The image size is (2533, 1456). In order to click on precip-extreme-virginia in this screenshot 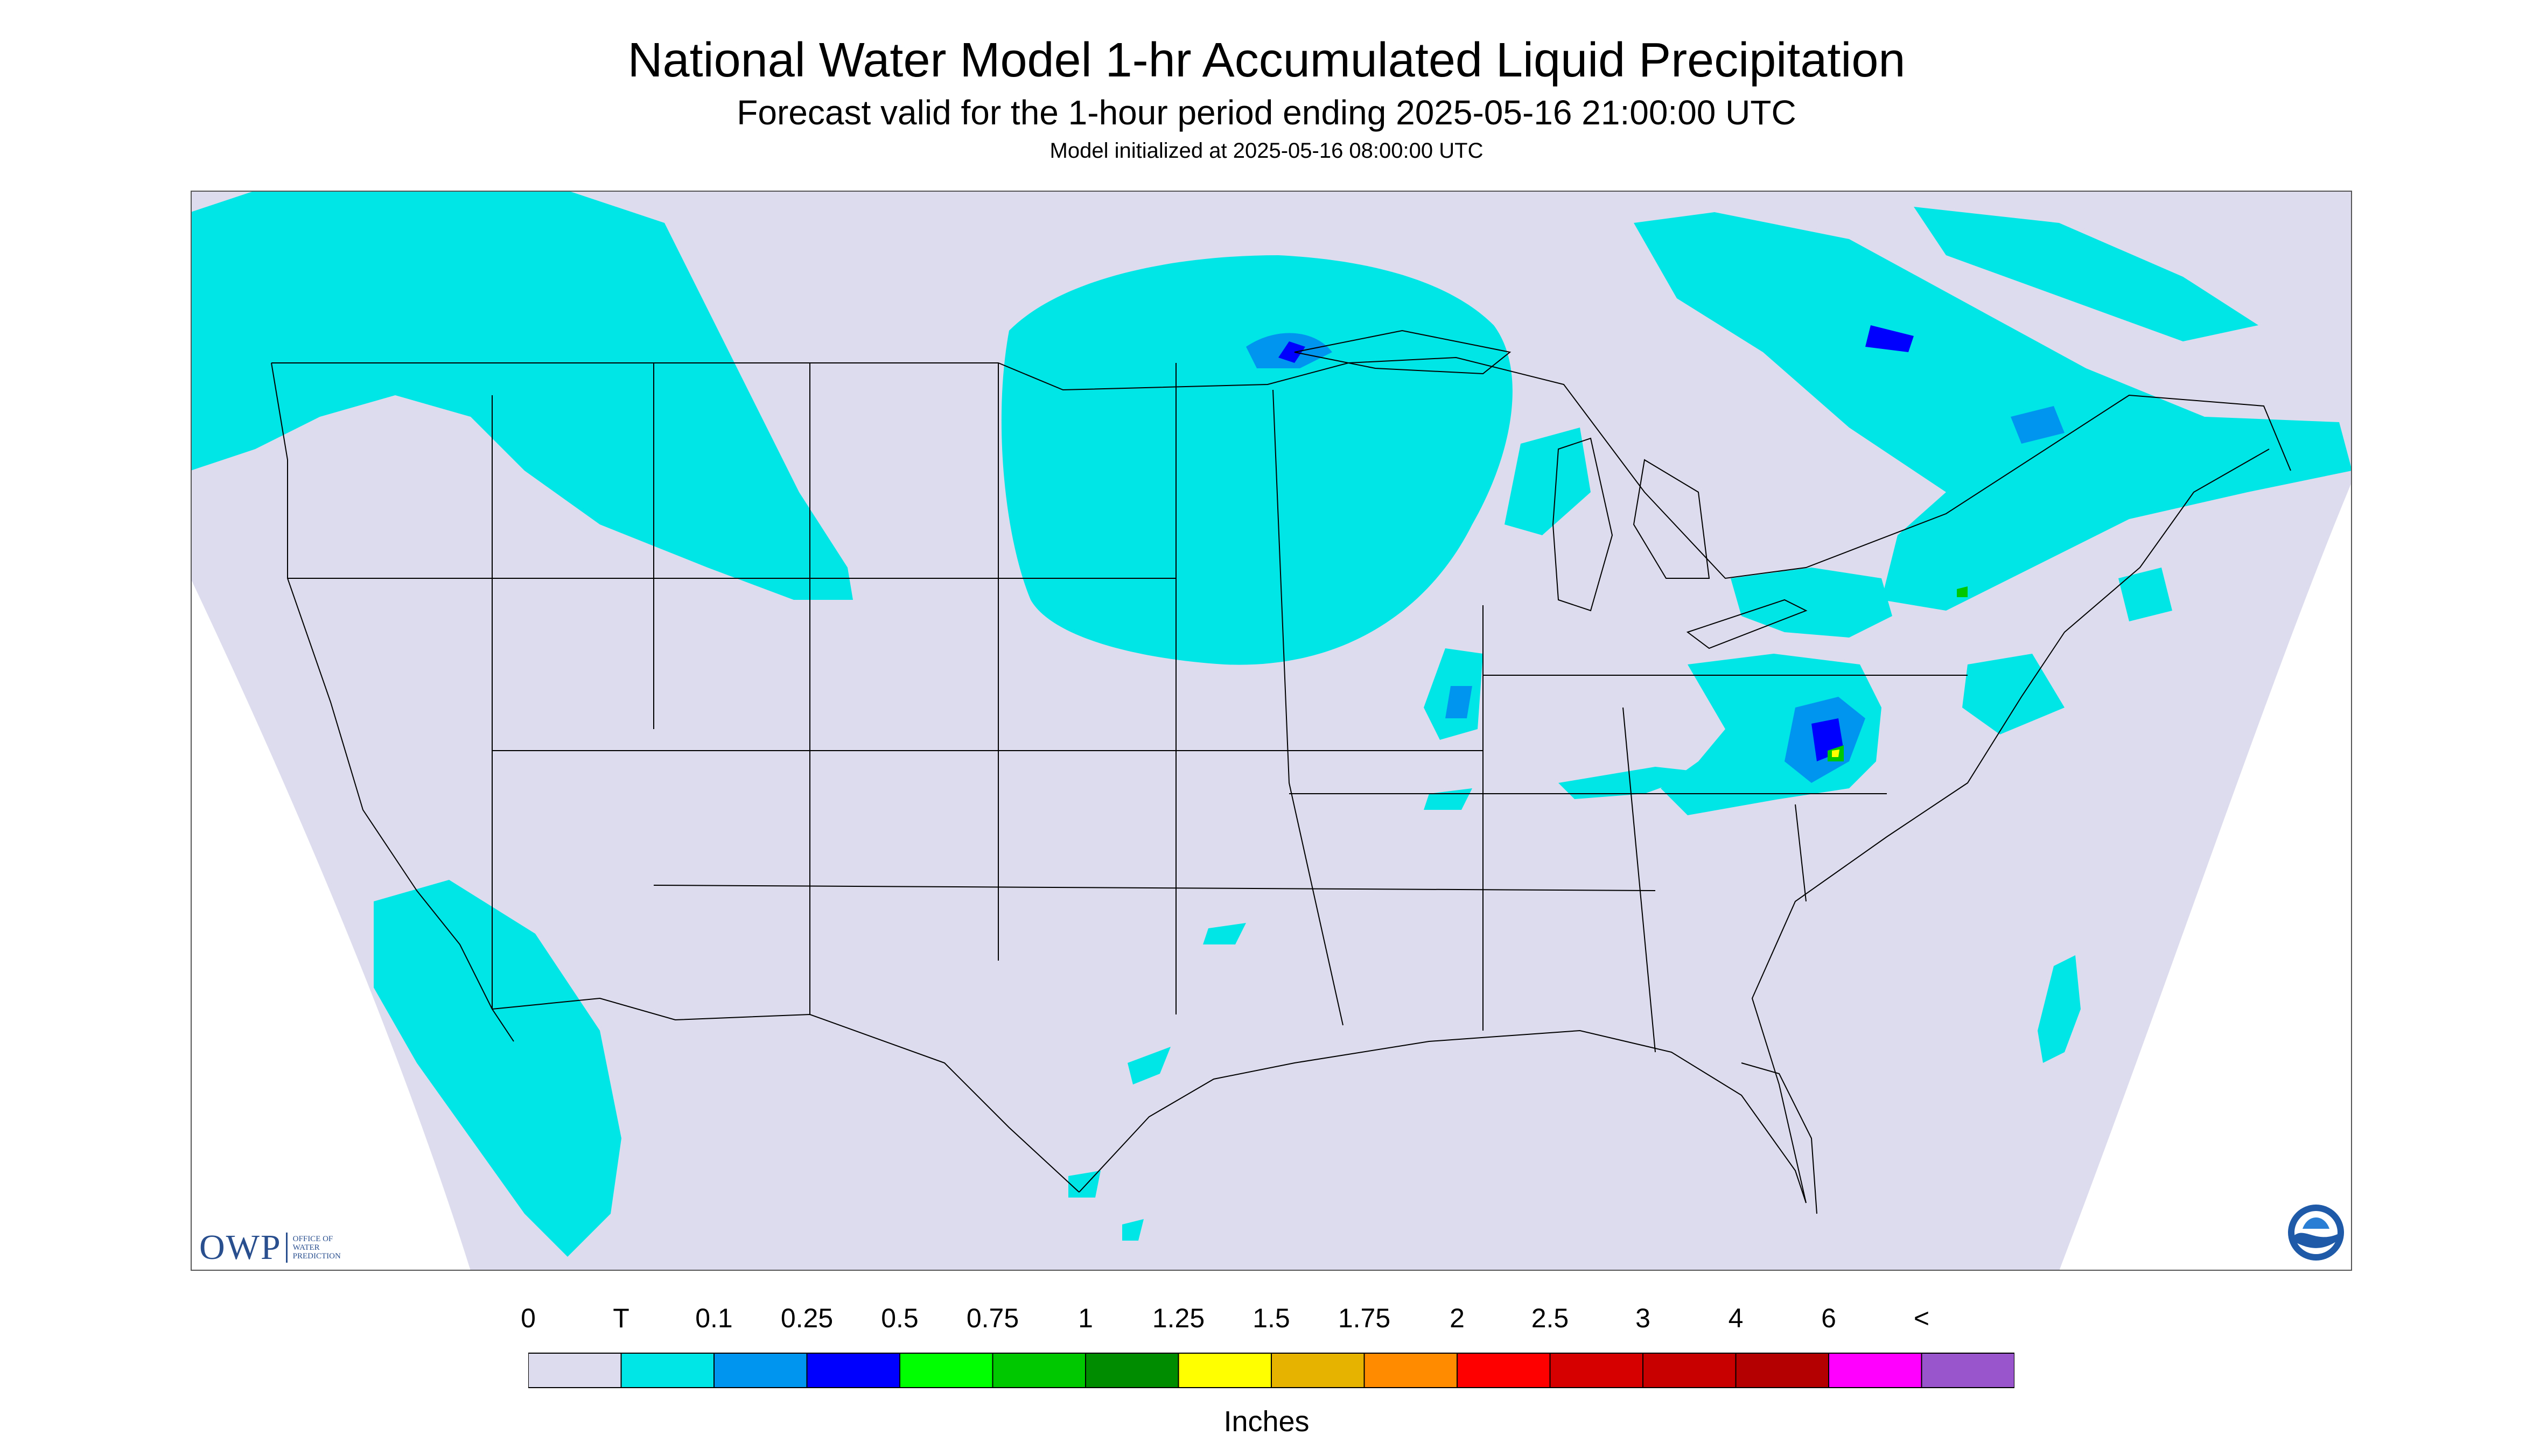, I will do `click(1835, 753)`.